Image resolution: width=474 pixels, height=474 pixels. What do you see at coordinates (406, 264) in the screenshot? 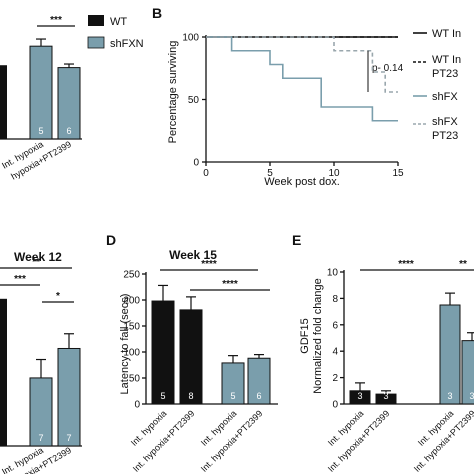
I see `panel-e-sig-0-label: ****` at bounding box center [406, 264].